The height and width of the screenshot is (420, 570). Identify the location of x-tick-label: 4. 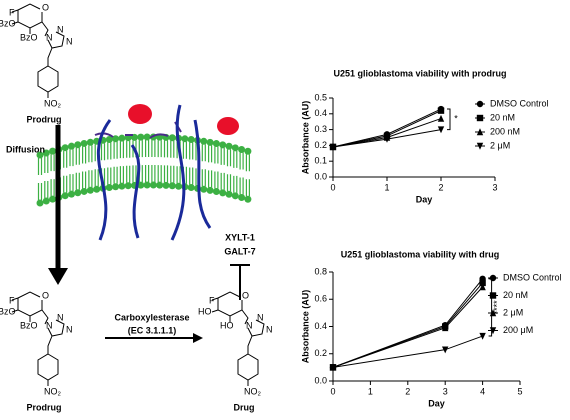
(482, 391).